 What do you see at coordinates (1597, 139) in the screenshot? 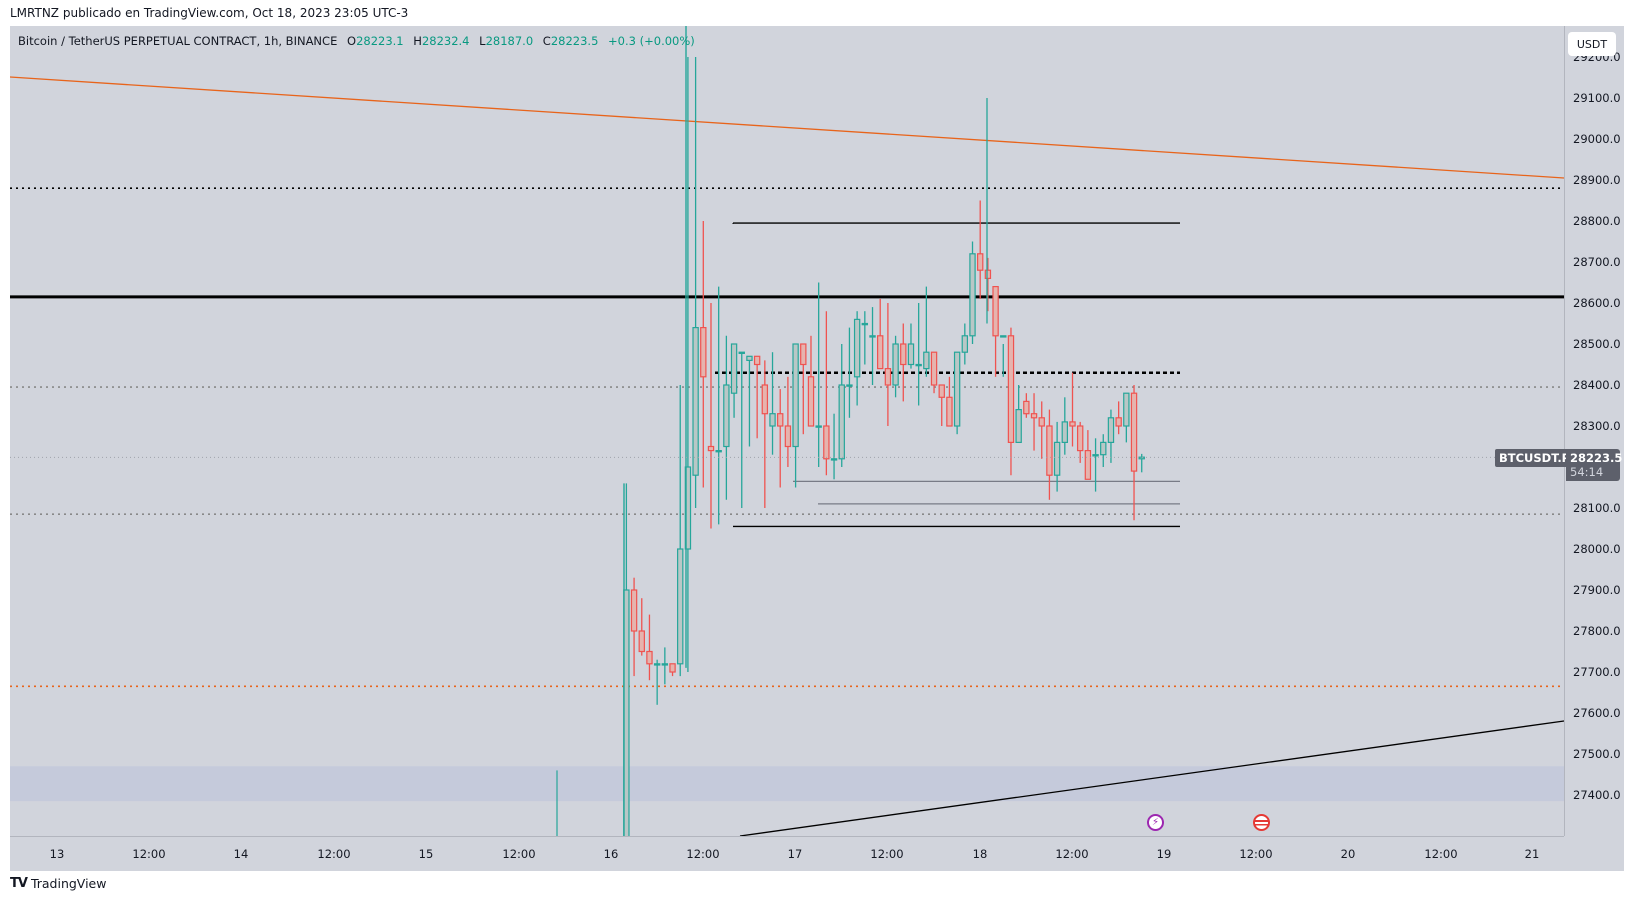
I see `price-tick: 29000.0` at bounding box center [1597, 139].